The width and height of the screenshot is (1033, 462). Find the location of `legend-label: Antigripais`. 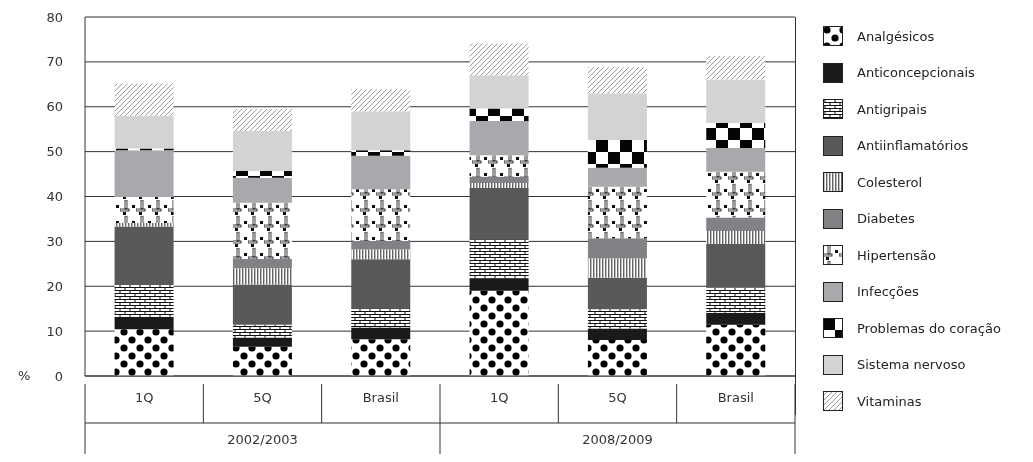

legend-label: Antigripais is located at coordinates (892, 109).